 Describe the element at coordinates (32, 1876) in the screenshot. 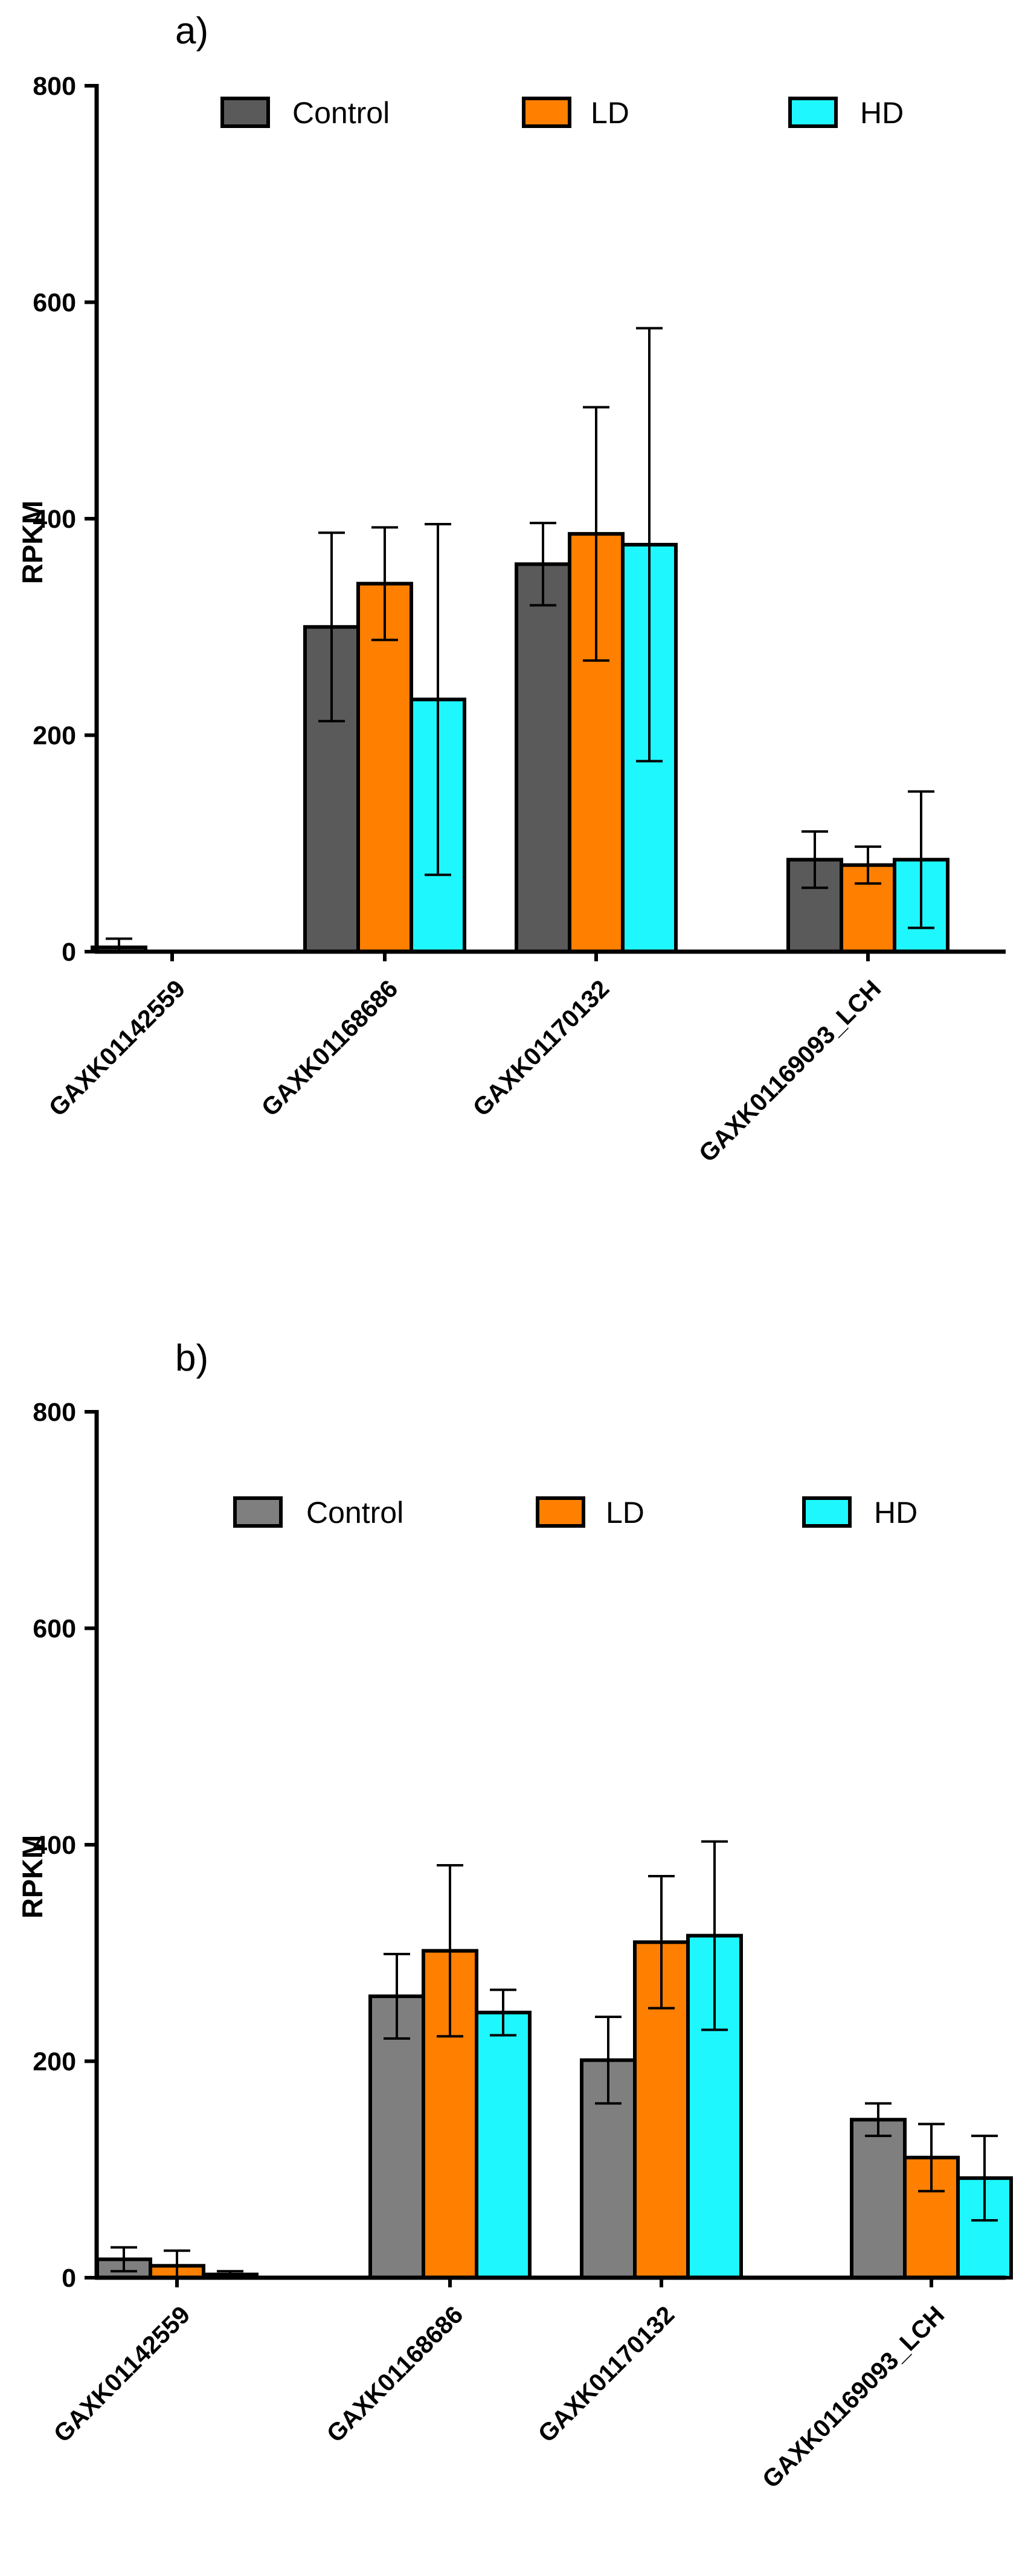

I see `panel-b-y-axis-title: RPKM` at that location.